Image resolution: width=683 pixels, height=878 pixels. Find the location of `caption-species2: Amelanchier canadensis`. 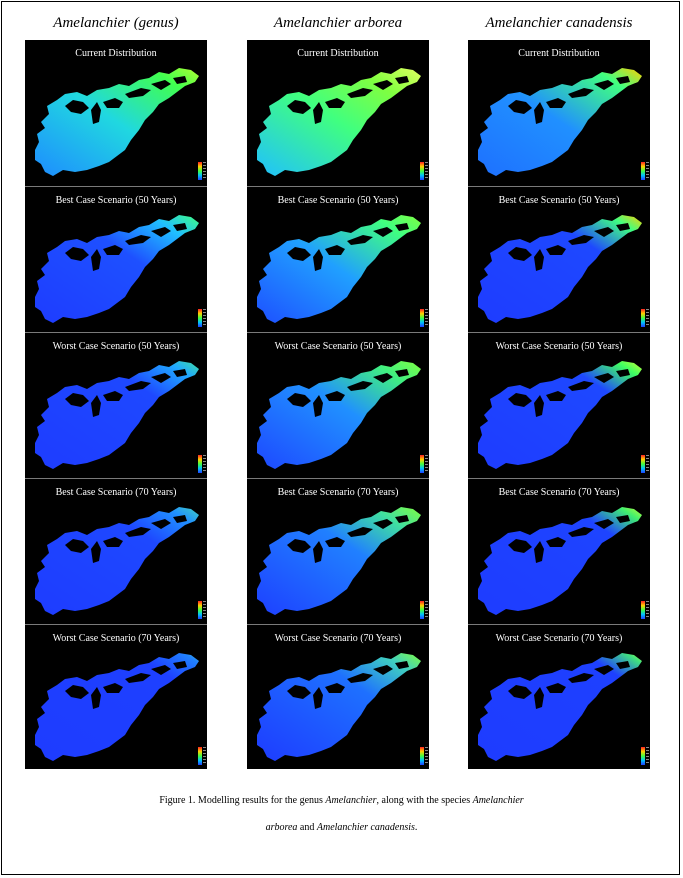

caption-species2: Amelanchier canadensis is located at coordinates (365, 827).